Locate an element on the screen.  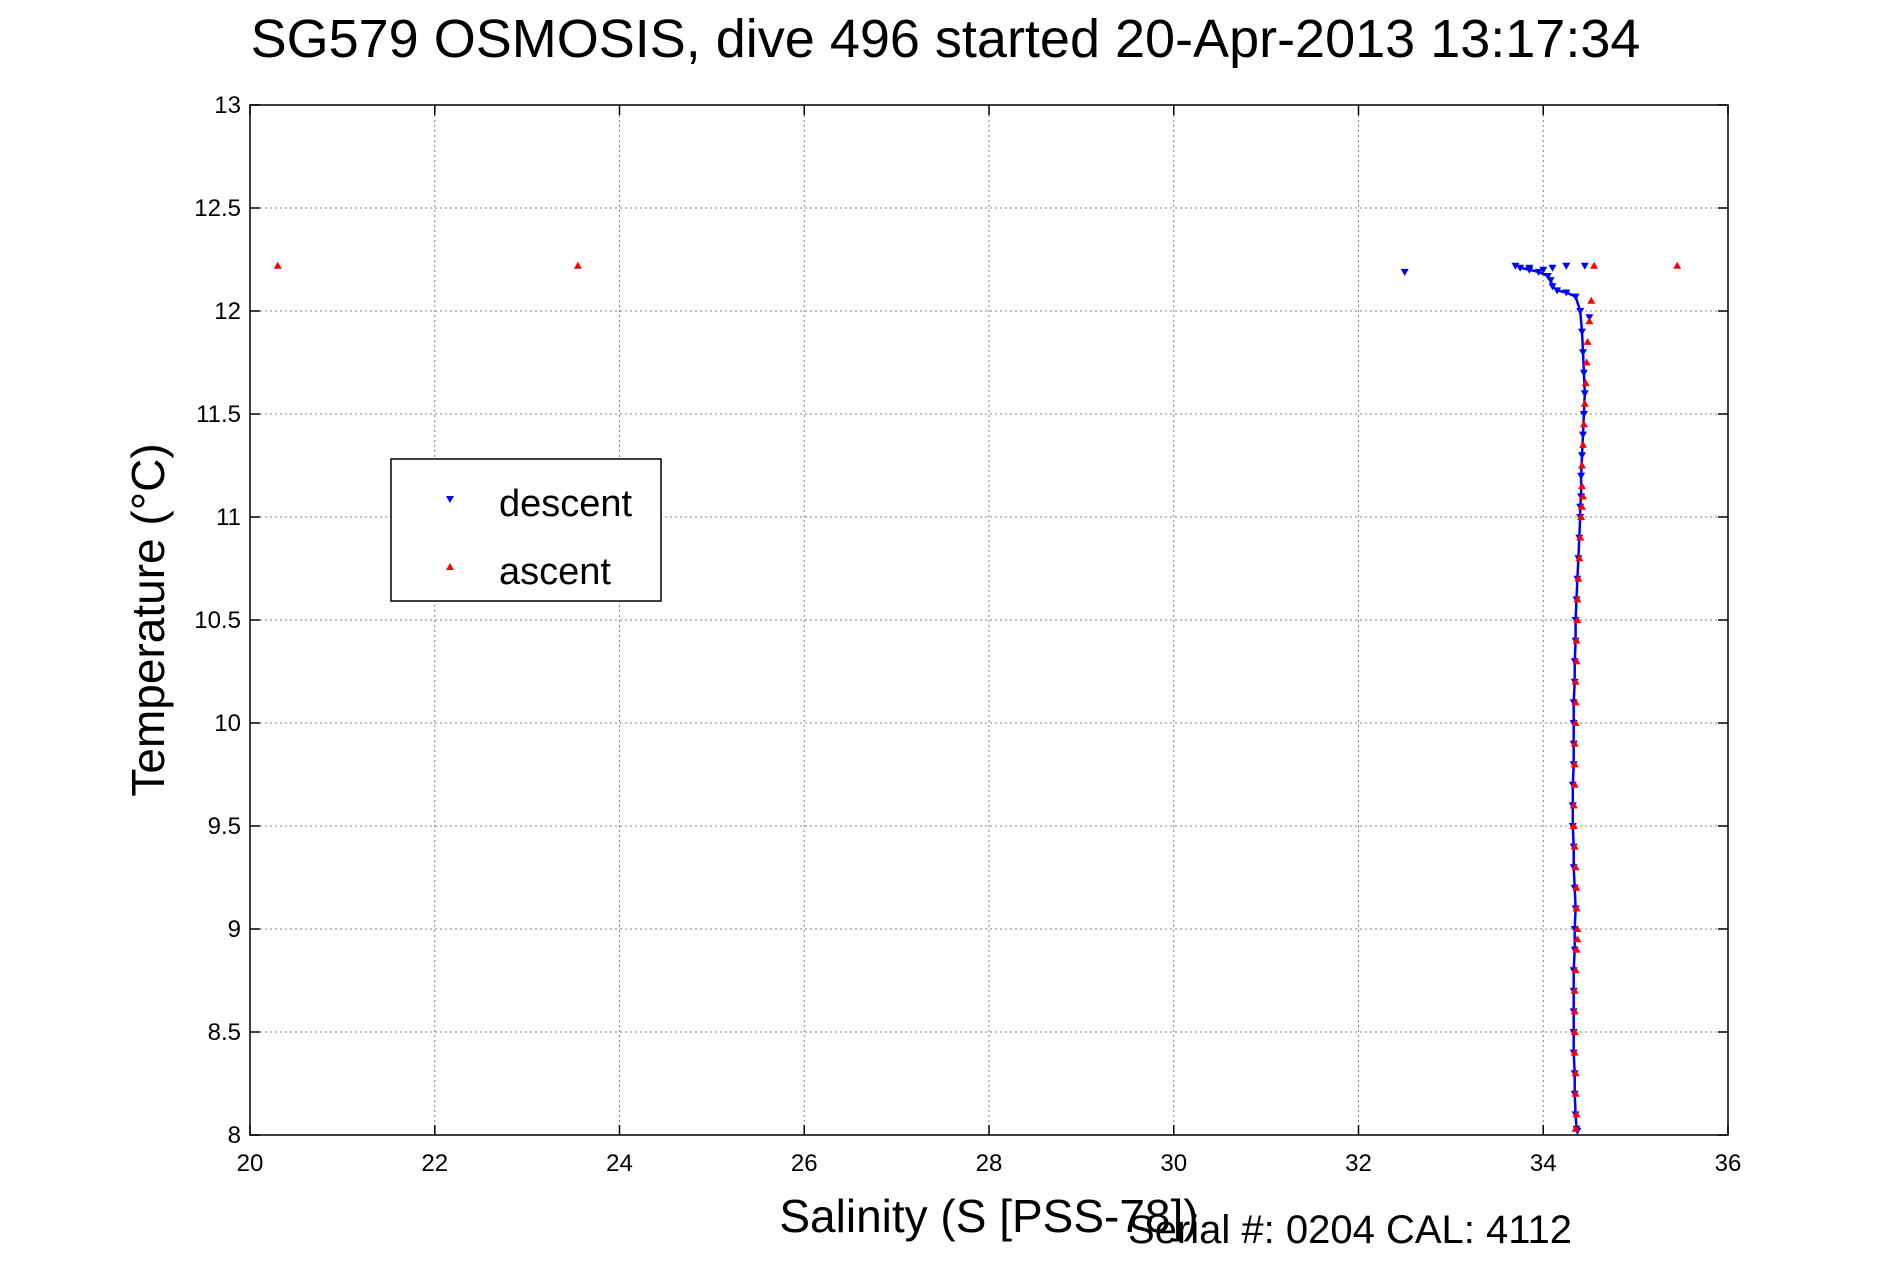
x-tick-label: 34 is located at coordinates (1543, 1163).